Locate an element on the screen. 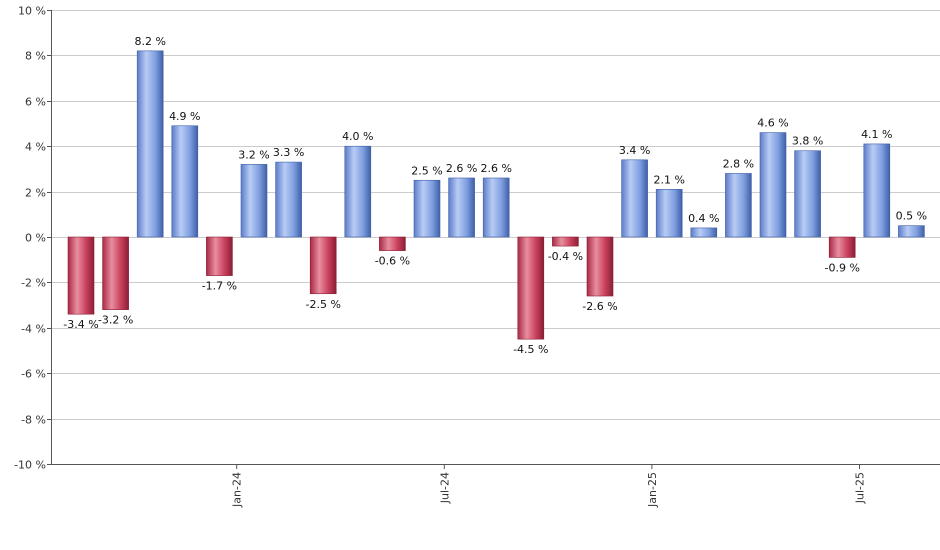 The image size is (940, 550). bar-data-label: -2.6 % is located at coordinates (599, 306).